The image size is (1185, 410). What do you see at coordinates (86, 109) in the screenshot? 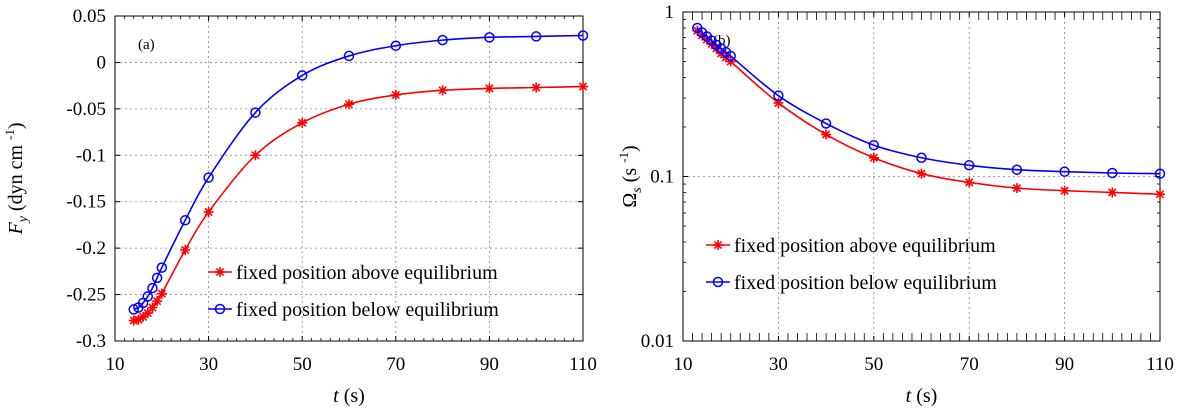
I see `y-tick-label: -0.05` at bounding box center [86, 109].